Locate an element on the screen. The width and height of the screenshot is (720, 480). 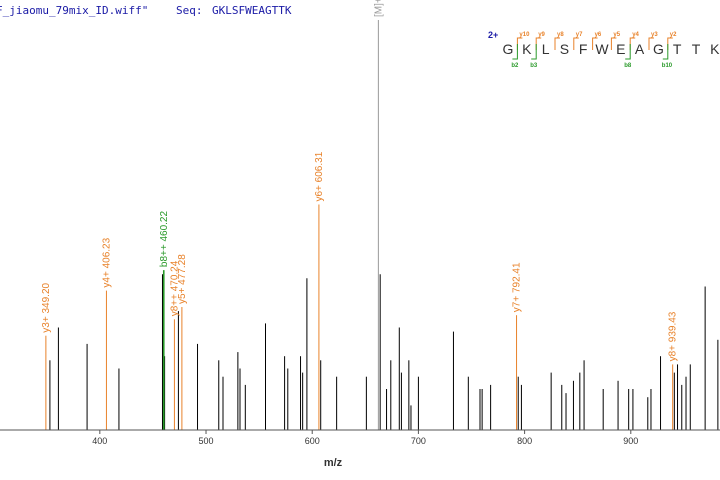
charge-state: 2+ is located at coordinates (493, 35).